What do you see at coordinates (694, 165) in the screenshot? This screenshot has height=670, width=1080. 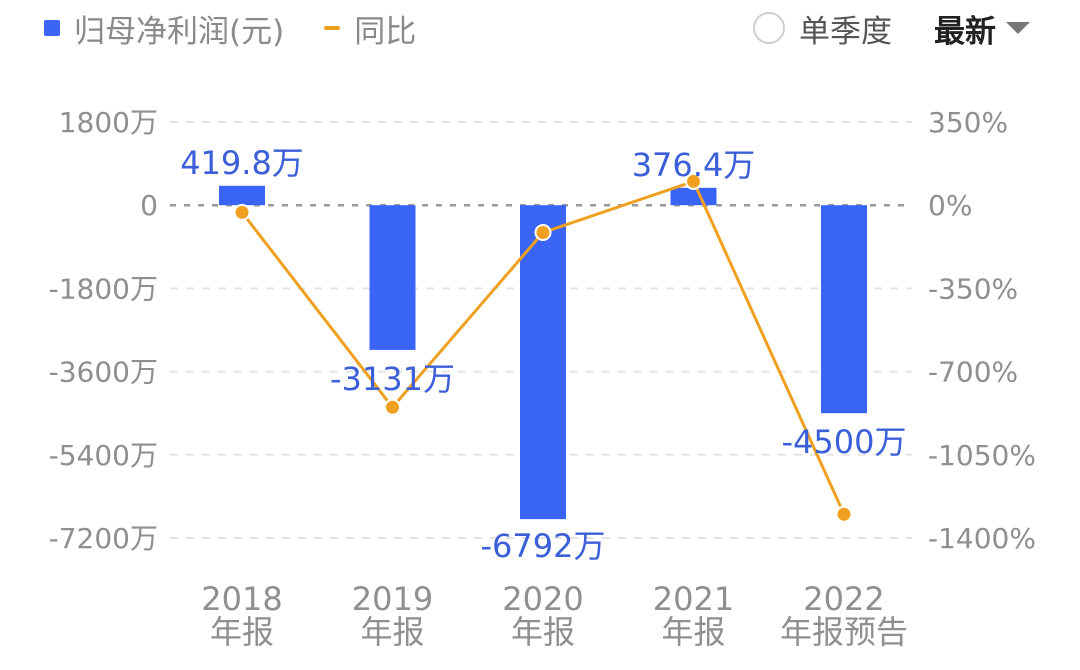 I see `data-label: 376.4万` at bounding box center [694, 165].